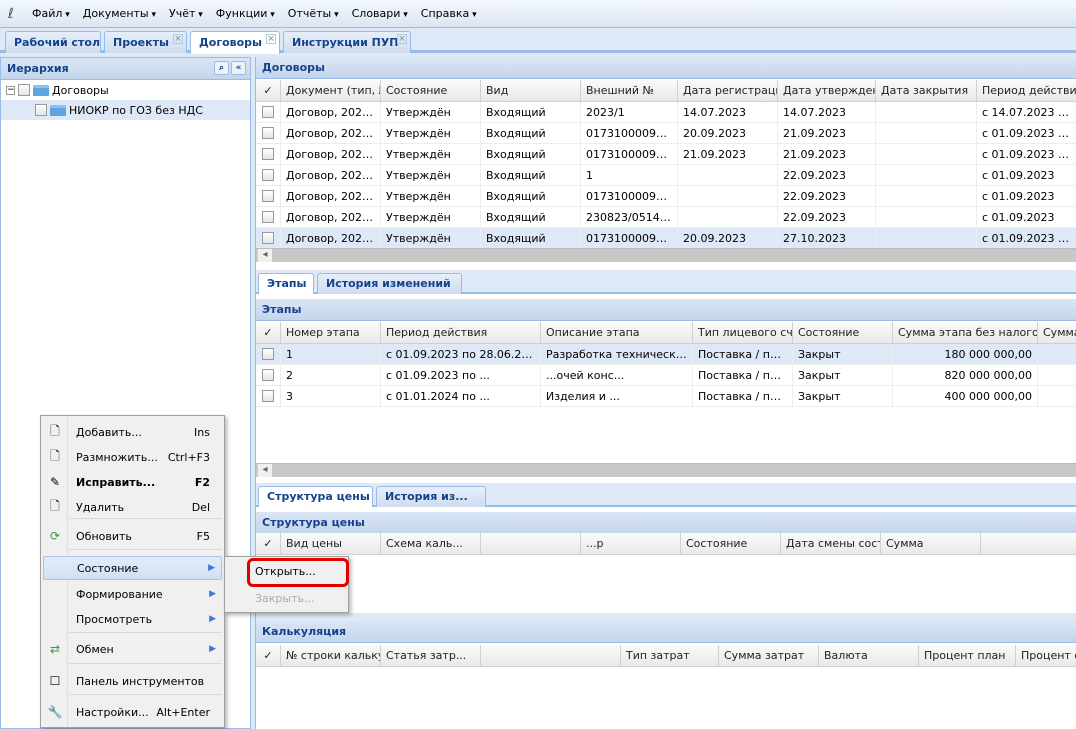 Image resolution: width=1076 pixels, height=729 pixels. What do you see at coordinates (389, 283) in the screenshot?
I see `tab-change-history: История изменений` at bounding box center [389, 283].